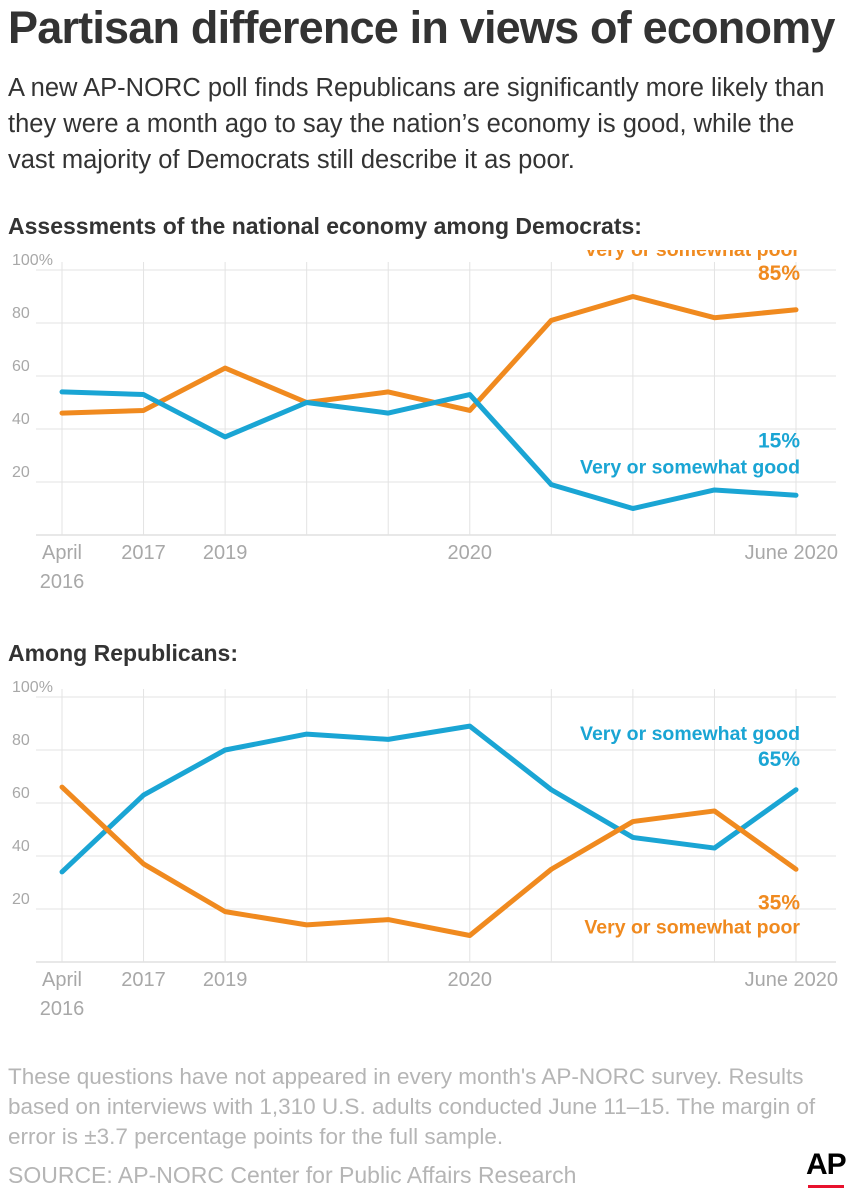 This screenshot has width=858, height=1198. Describe the element at coordinates (826, 1186) in the screenshot. I see `ap-logo-underline` at that location.